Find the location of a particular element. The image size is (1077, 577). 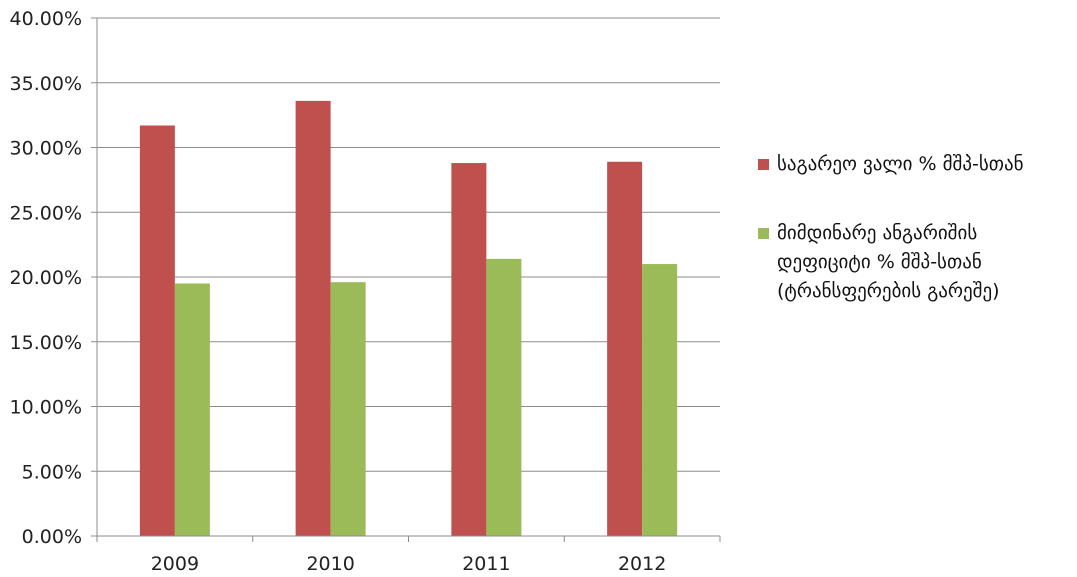

y-tick-label: 0.00% is located at coordinates (52, 537).